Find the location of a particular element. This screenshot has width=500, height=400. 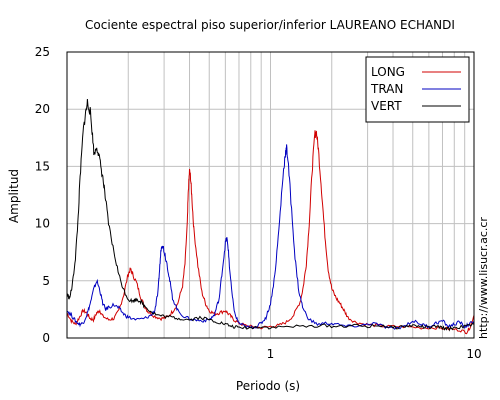

y-tick-labels: 0 5 10 15 20 25 is located at coordinates (42, 195).